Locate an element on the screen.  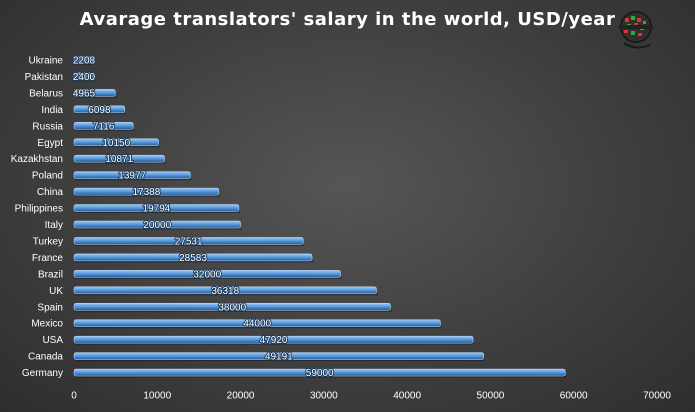
bar-turkey is located at coordinates (188, 241).